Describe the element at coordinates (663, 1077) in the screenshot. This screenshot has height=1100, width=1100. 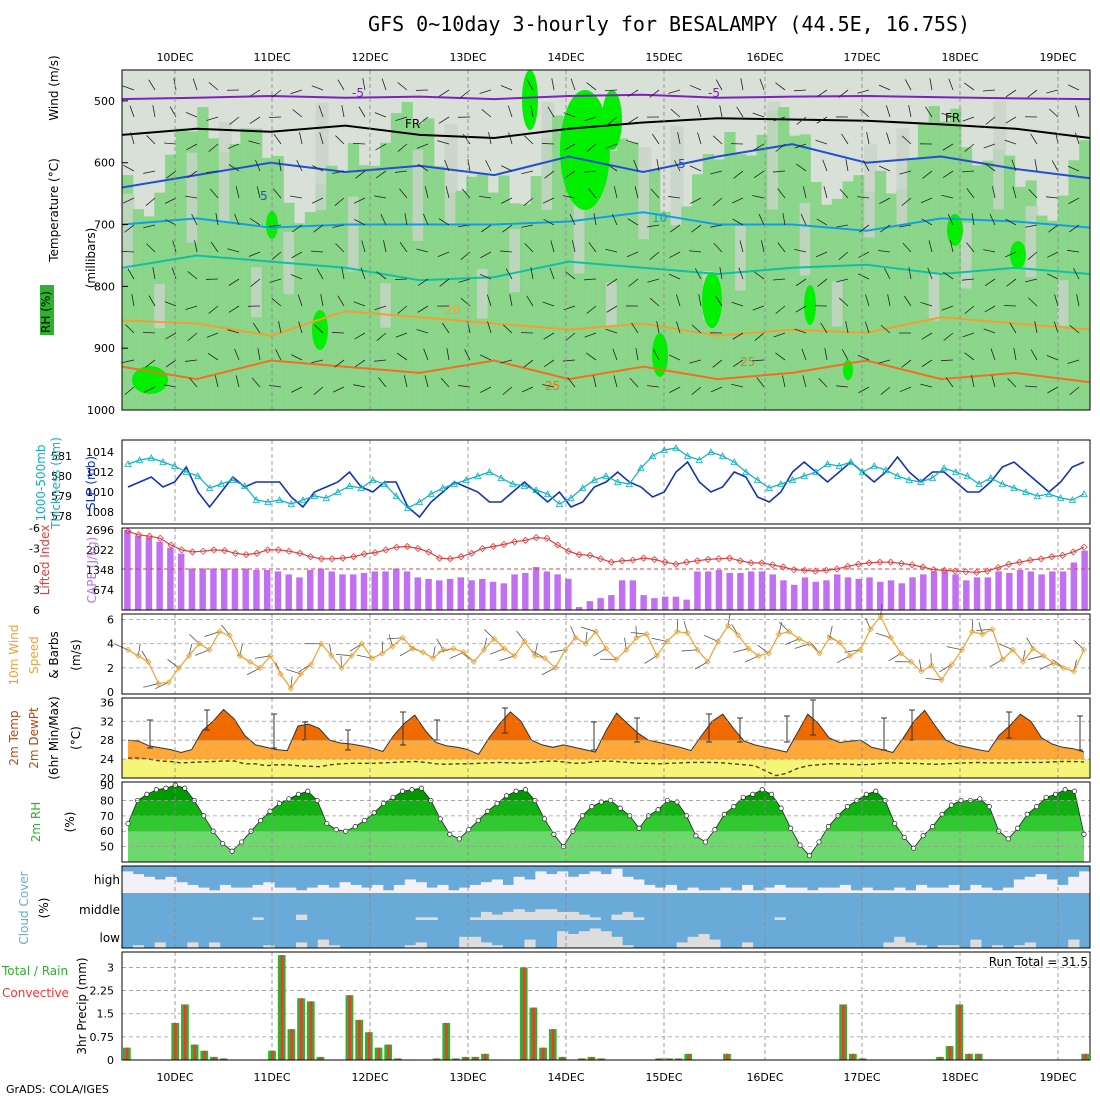
I see `day-label-bottom: 15DEC` at that location.